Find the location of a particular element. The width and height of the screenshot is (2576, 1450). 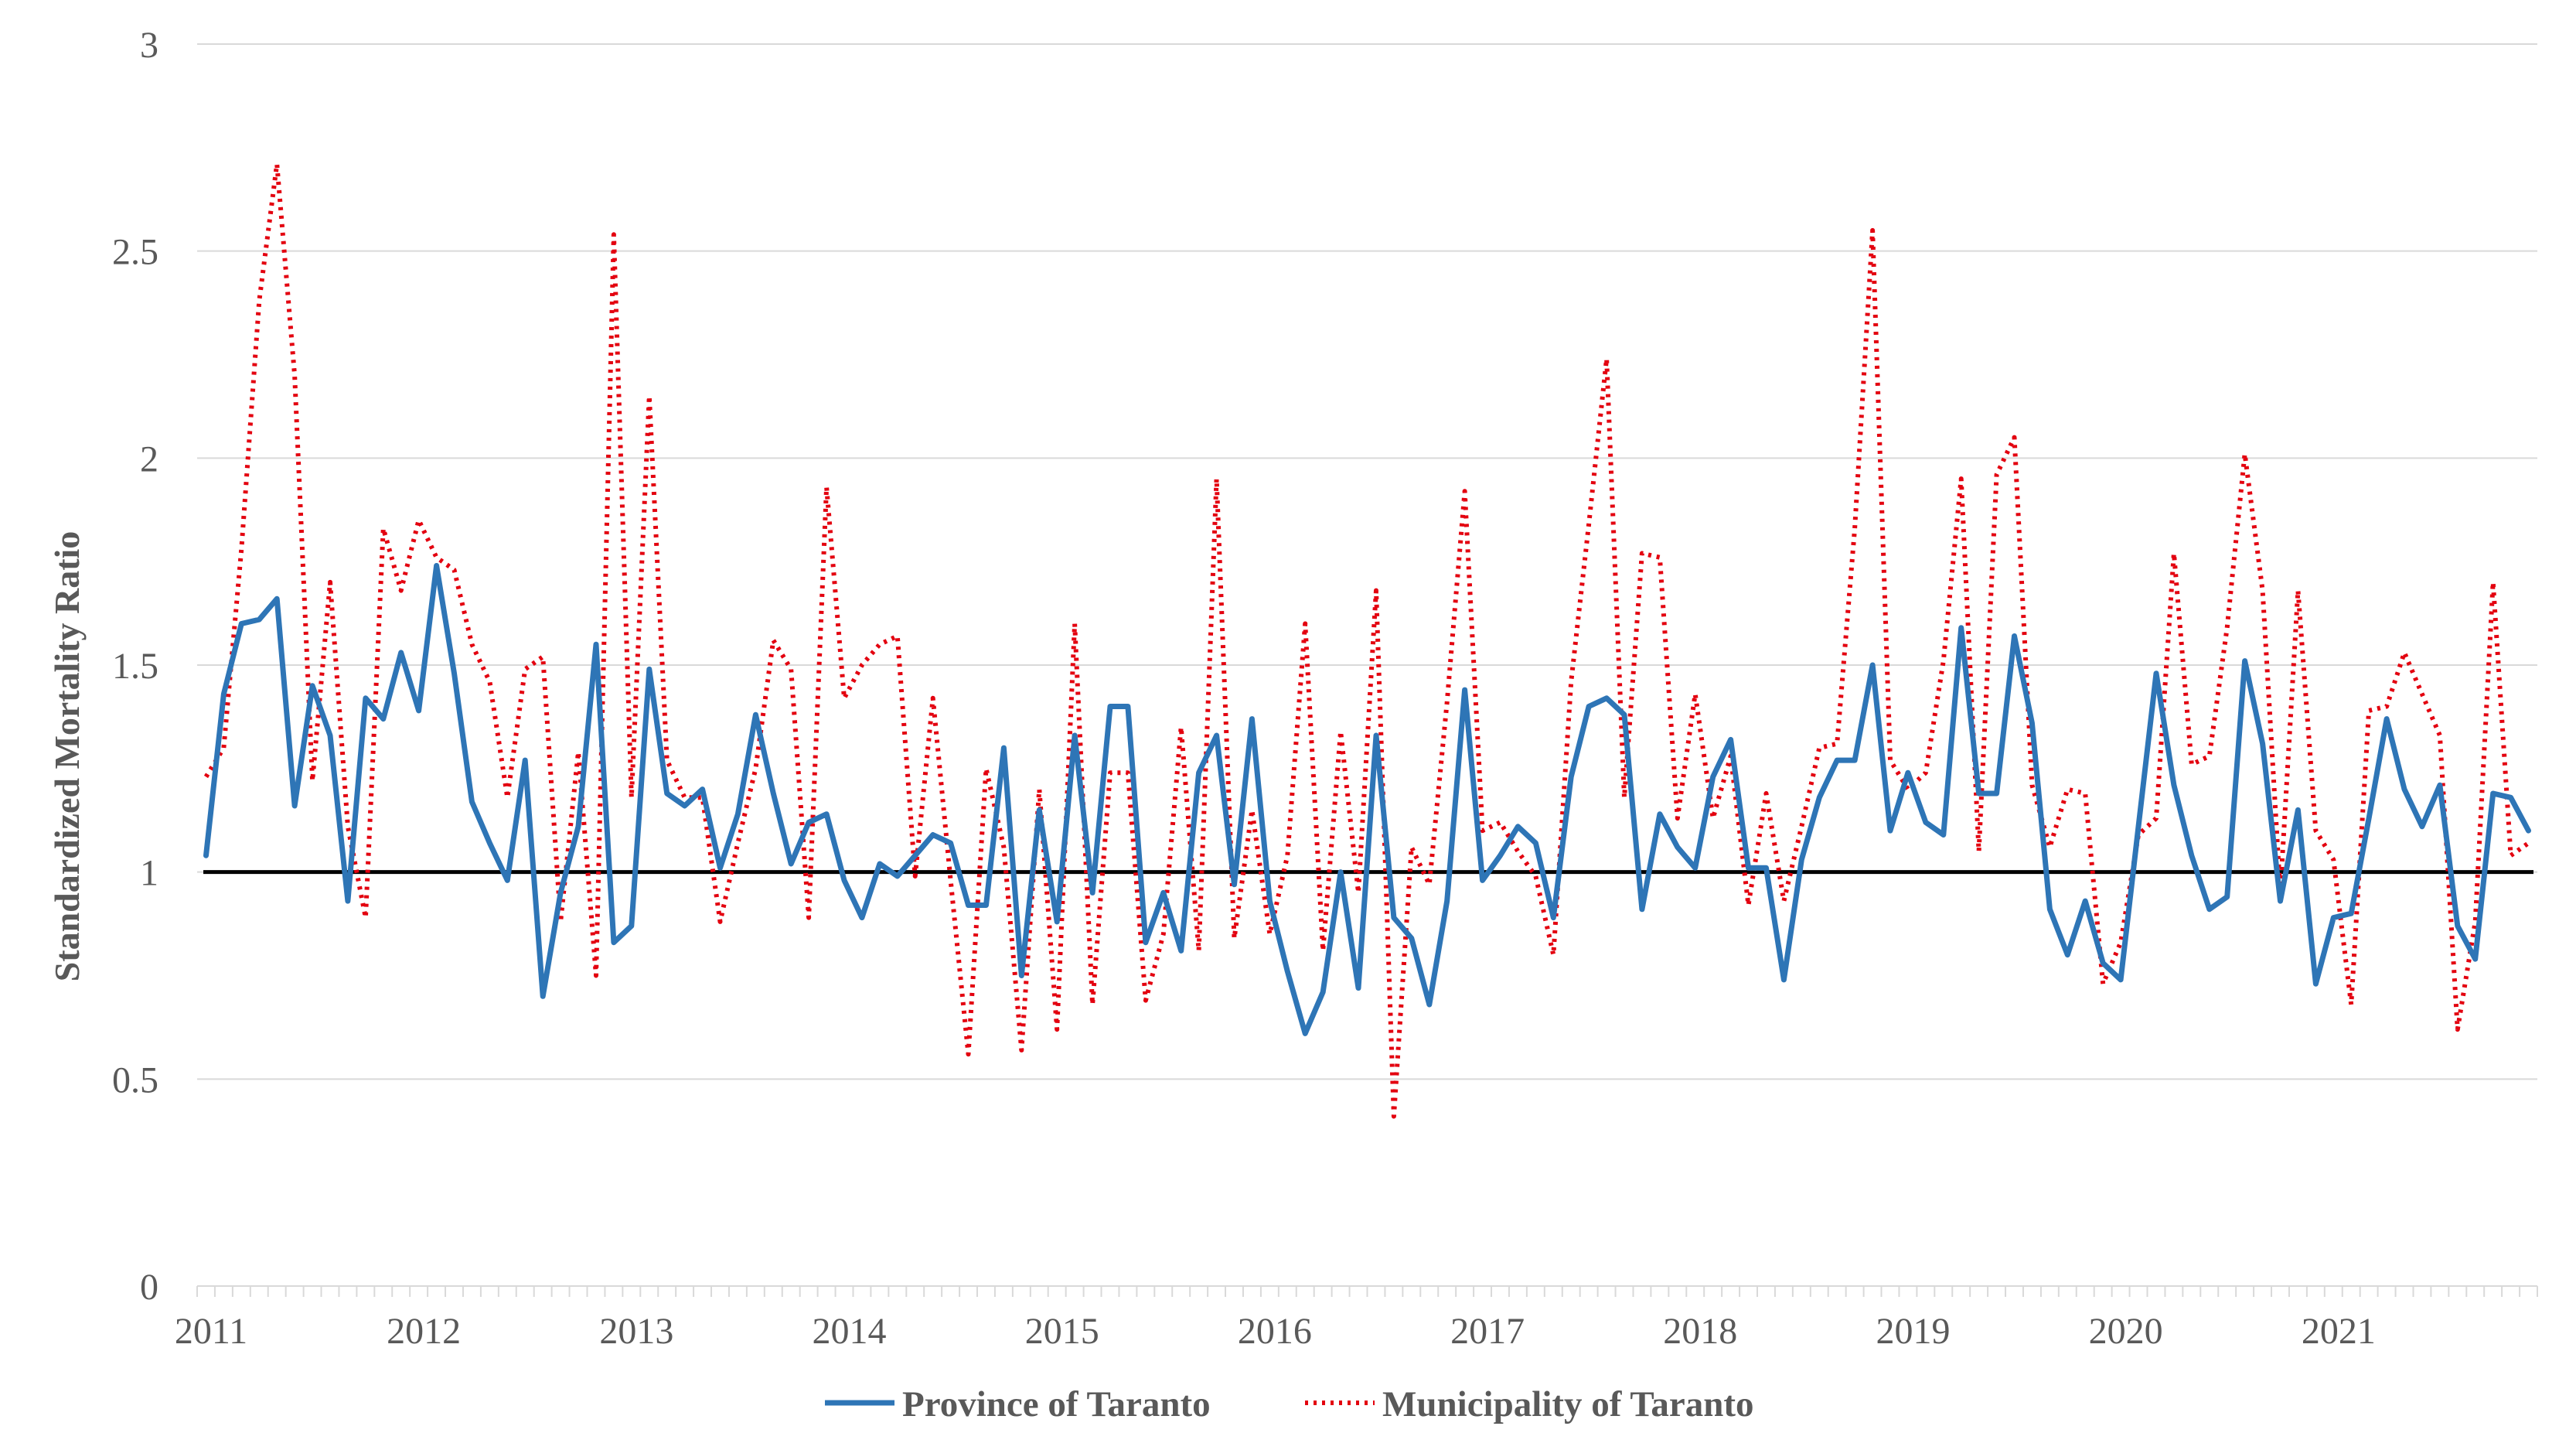

y-tick-label: 1.5 is located at coordinates (135, 666).